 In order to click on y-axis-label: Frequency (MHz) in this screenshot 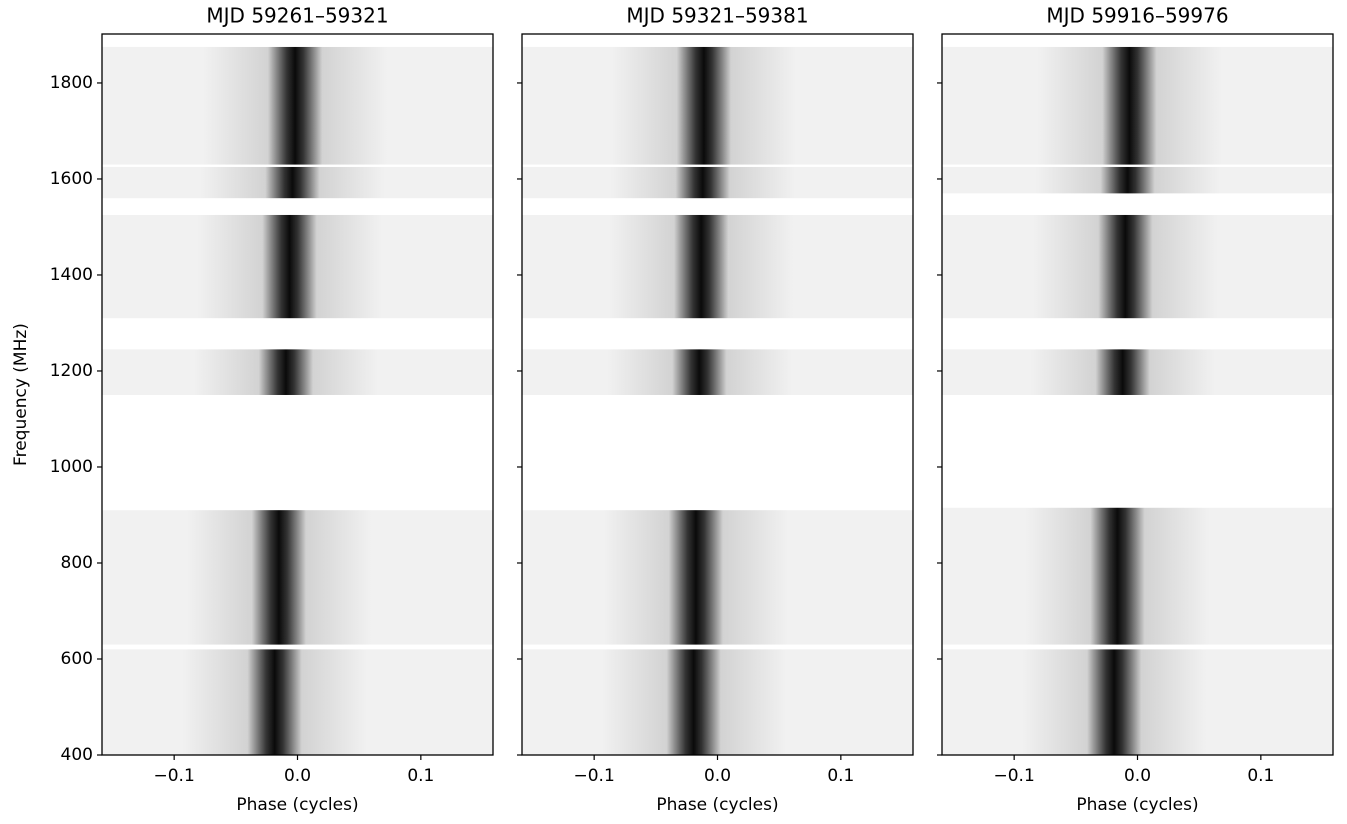, I will do `click(21, 394)`.